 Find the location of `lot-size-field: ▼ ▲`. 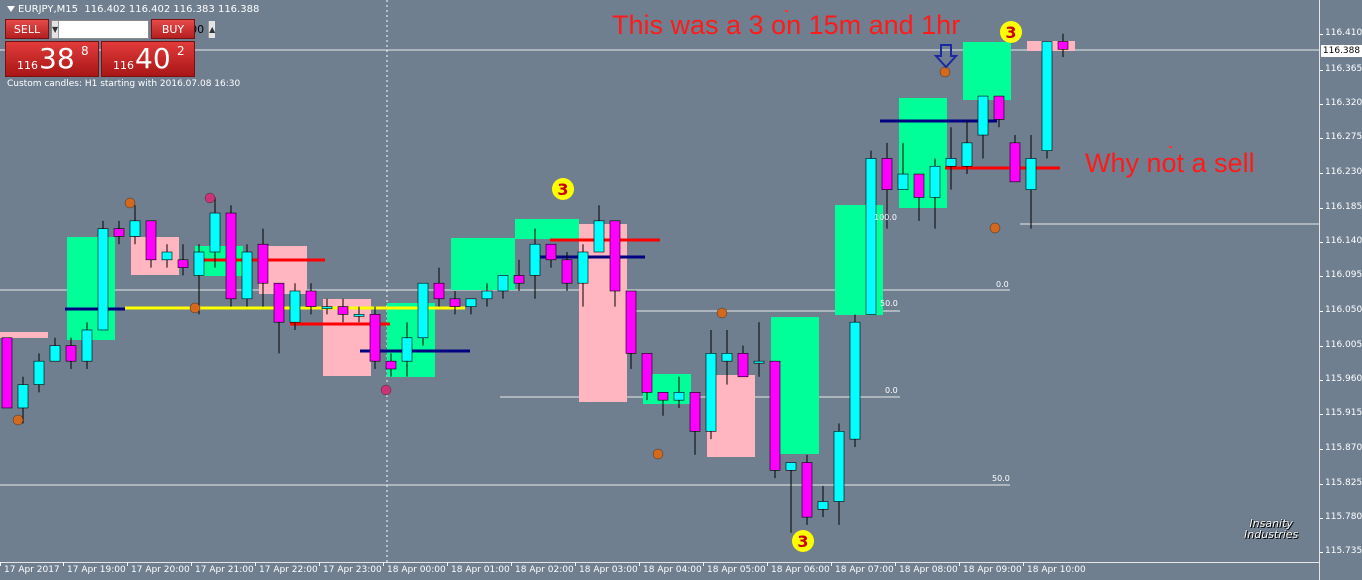

lot-size-field: ▼ ▲ is located at coordinates (133, 29).